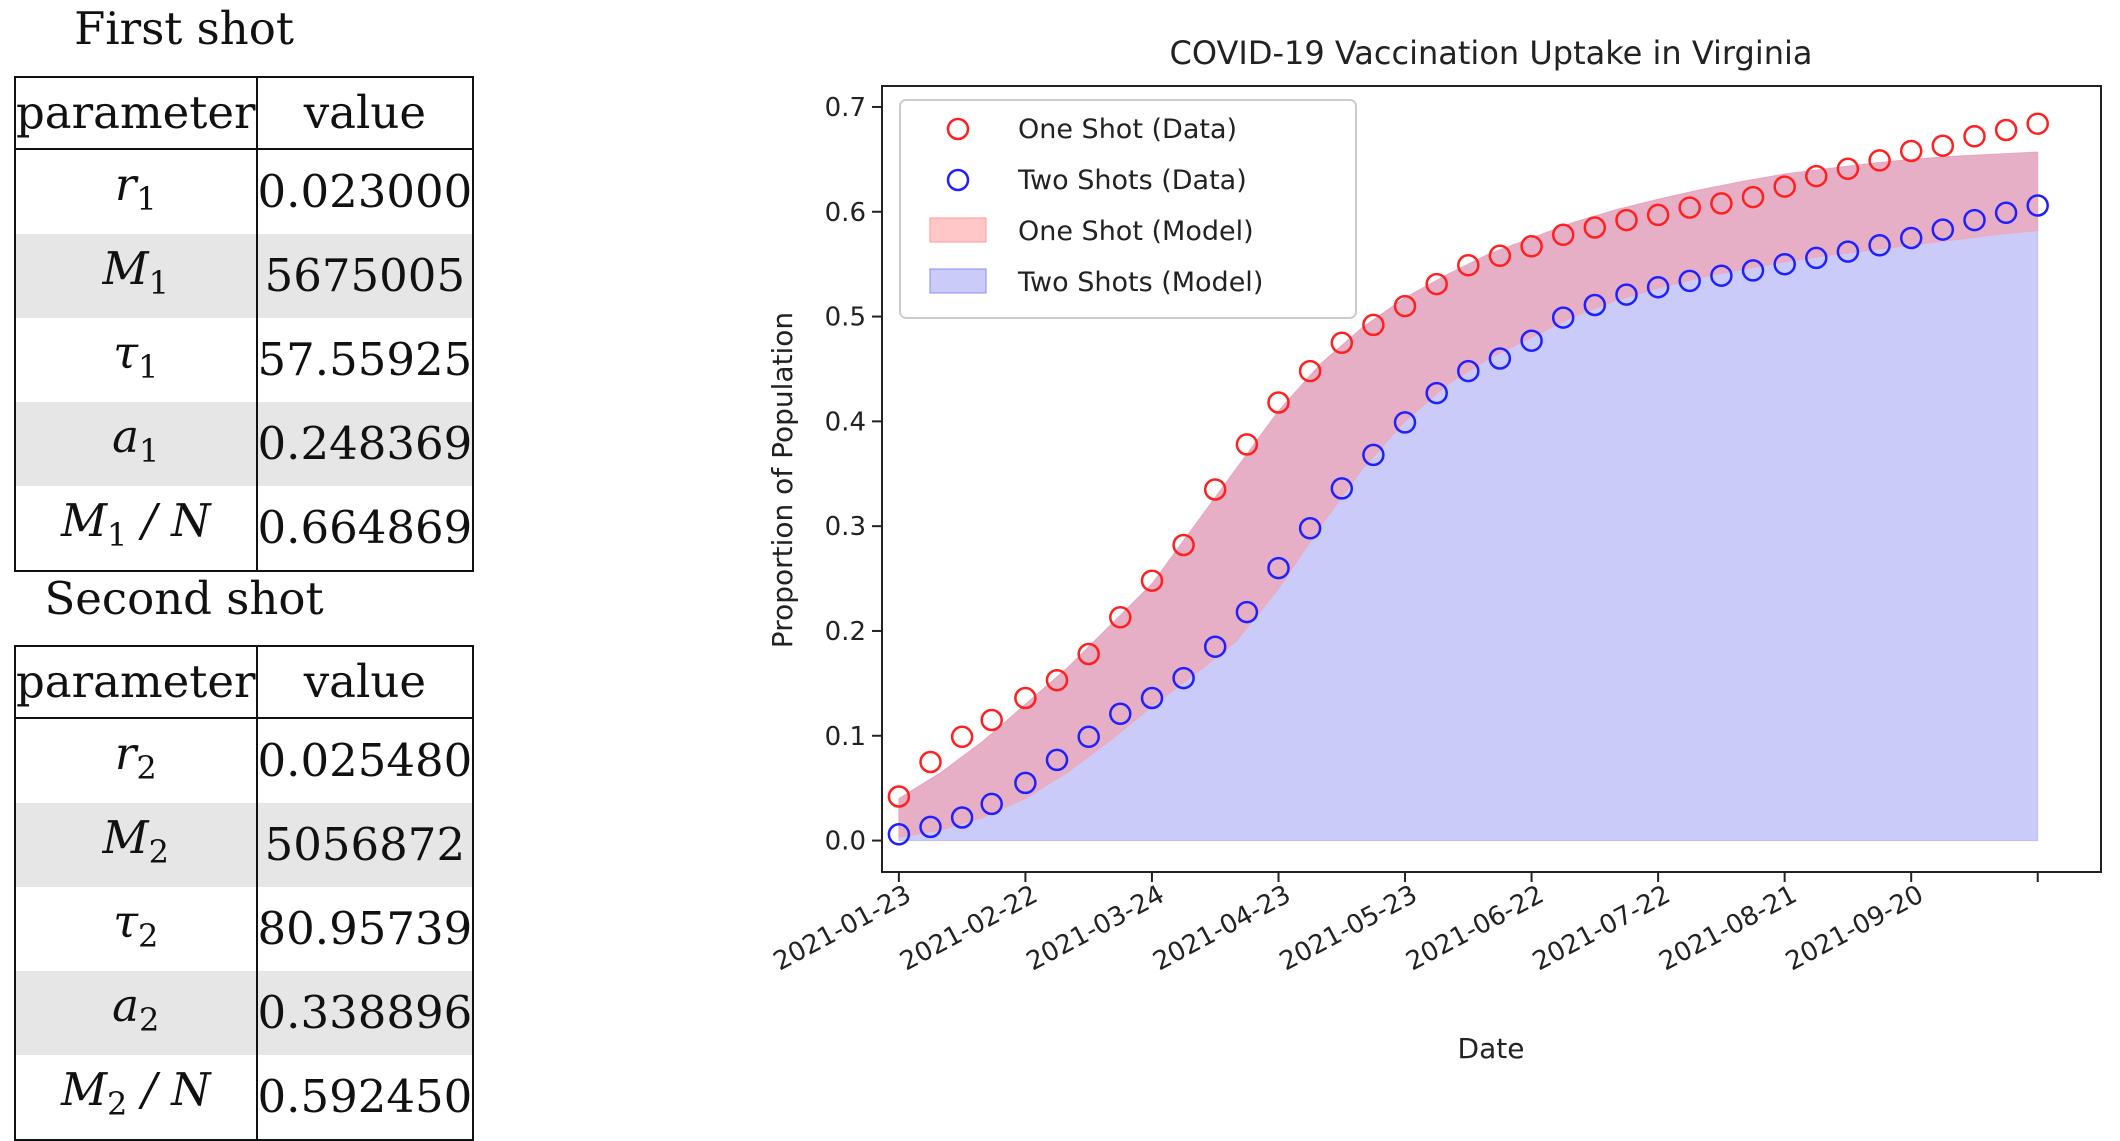 This screenshot has height=1141, width=2120. I want to click on x-tick-label: 2021-02-22, so click(969, 928).